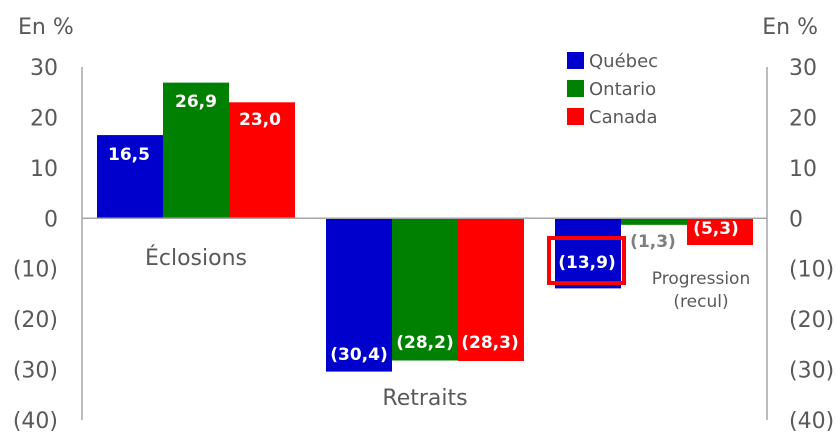 This screenshot has width=836, height=435. Describe the element at coordinates (623, 61) in the screenshot. I see `legend-label: Québec` at that location.